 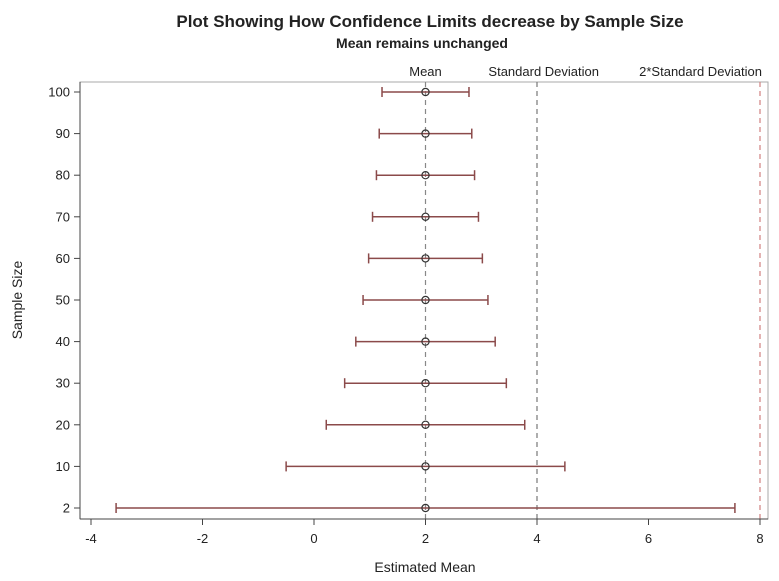 I want to click on x-axis: -4 -2 0 2 4 6 8, so click(x=424, y=532).